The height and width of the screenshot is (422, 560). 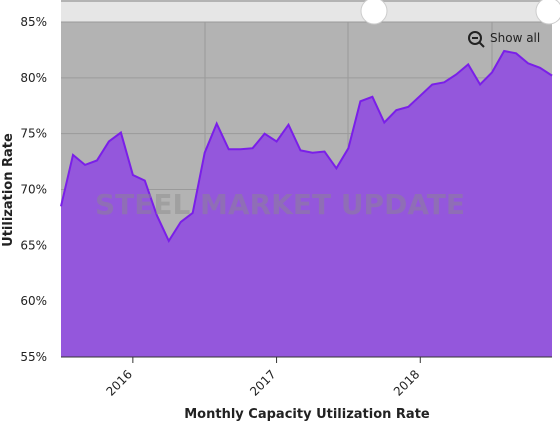 I want to click on y-tick-label: 55%, so click(x=33, y=357).